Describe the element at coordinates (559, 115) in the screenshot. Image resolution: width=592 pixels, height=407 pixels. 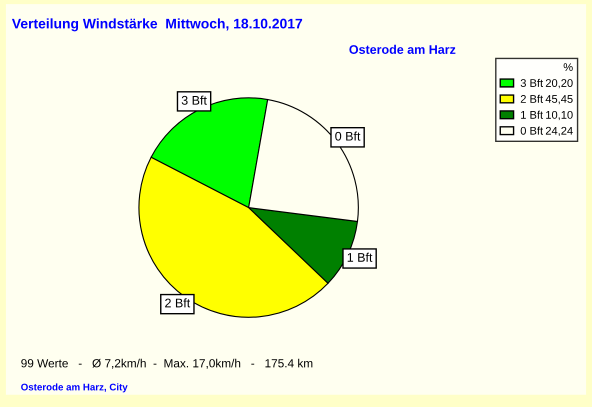
I see `data-label: 10,10` at that location.